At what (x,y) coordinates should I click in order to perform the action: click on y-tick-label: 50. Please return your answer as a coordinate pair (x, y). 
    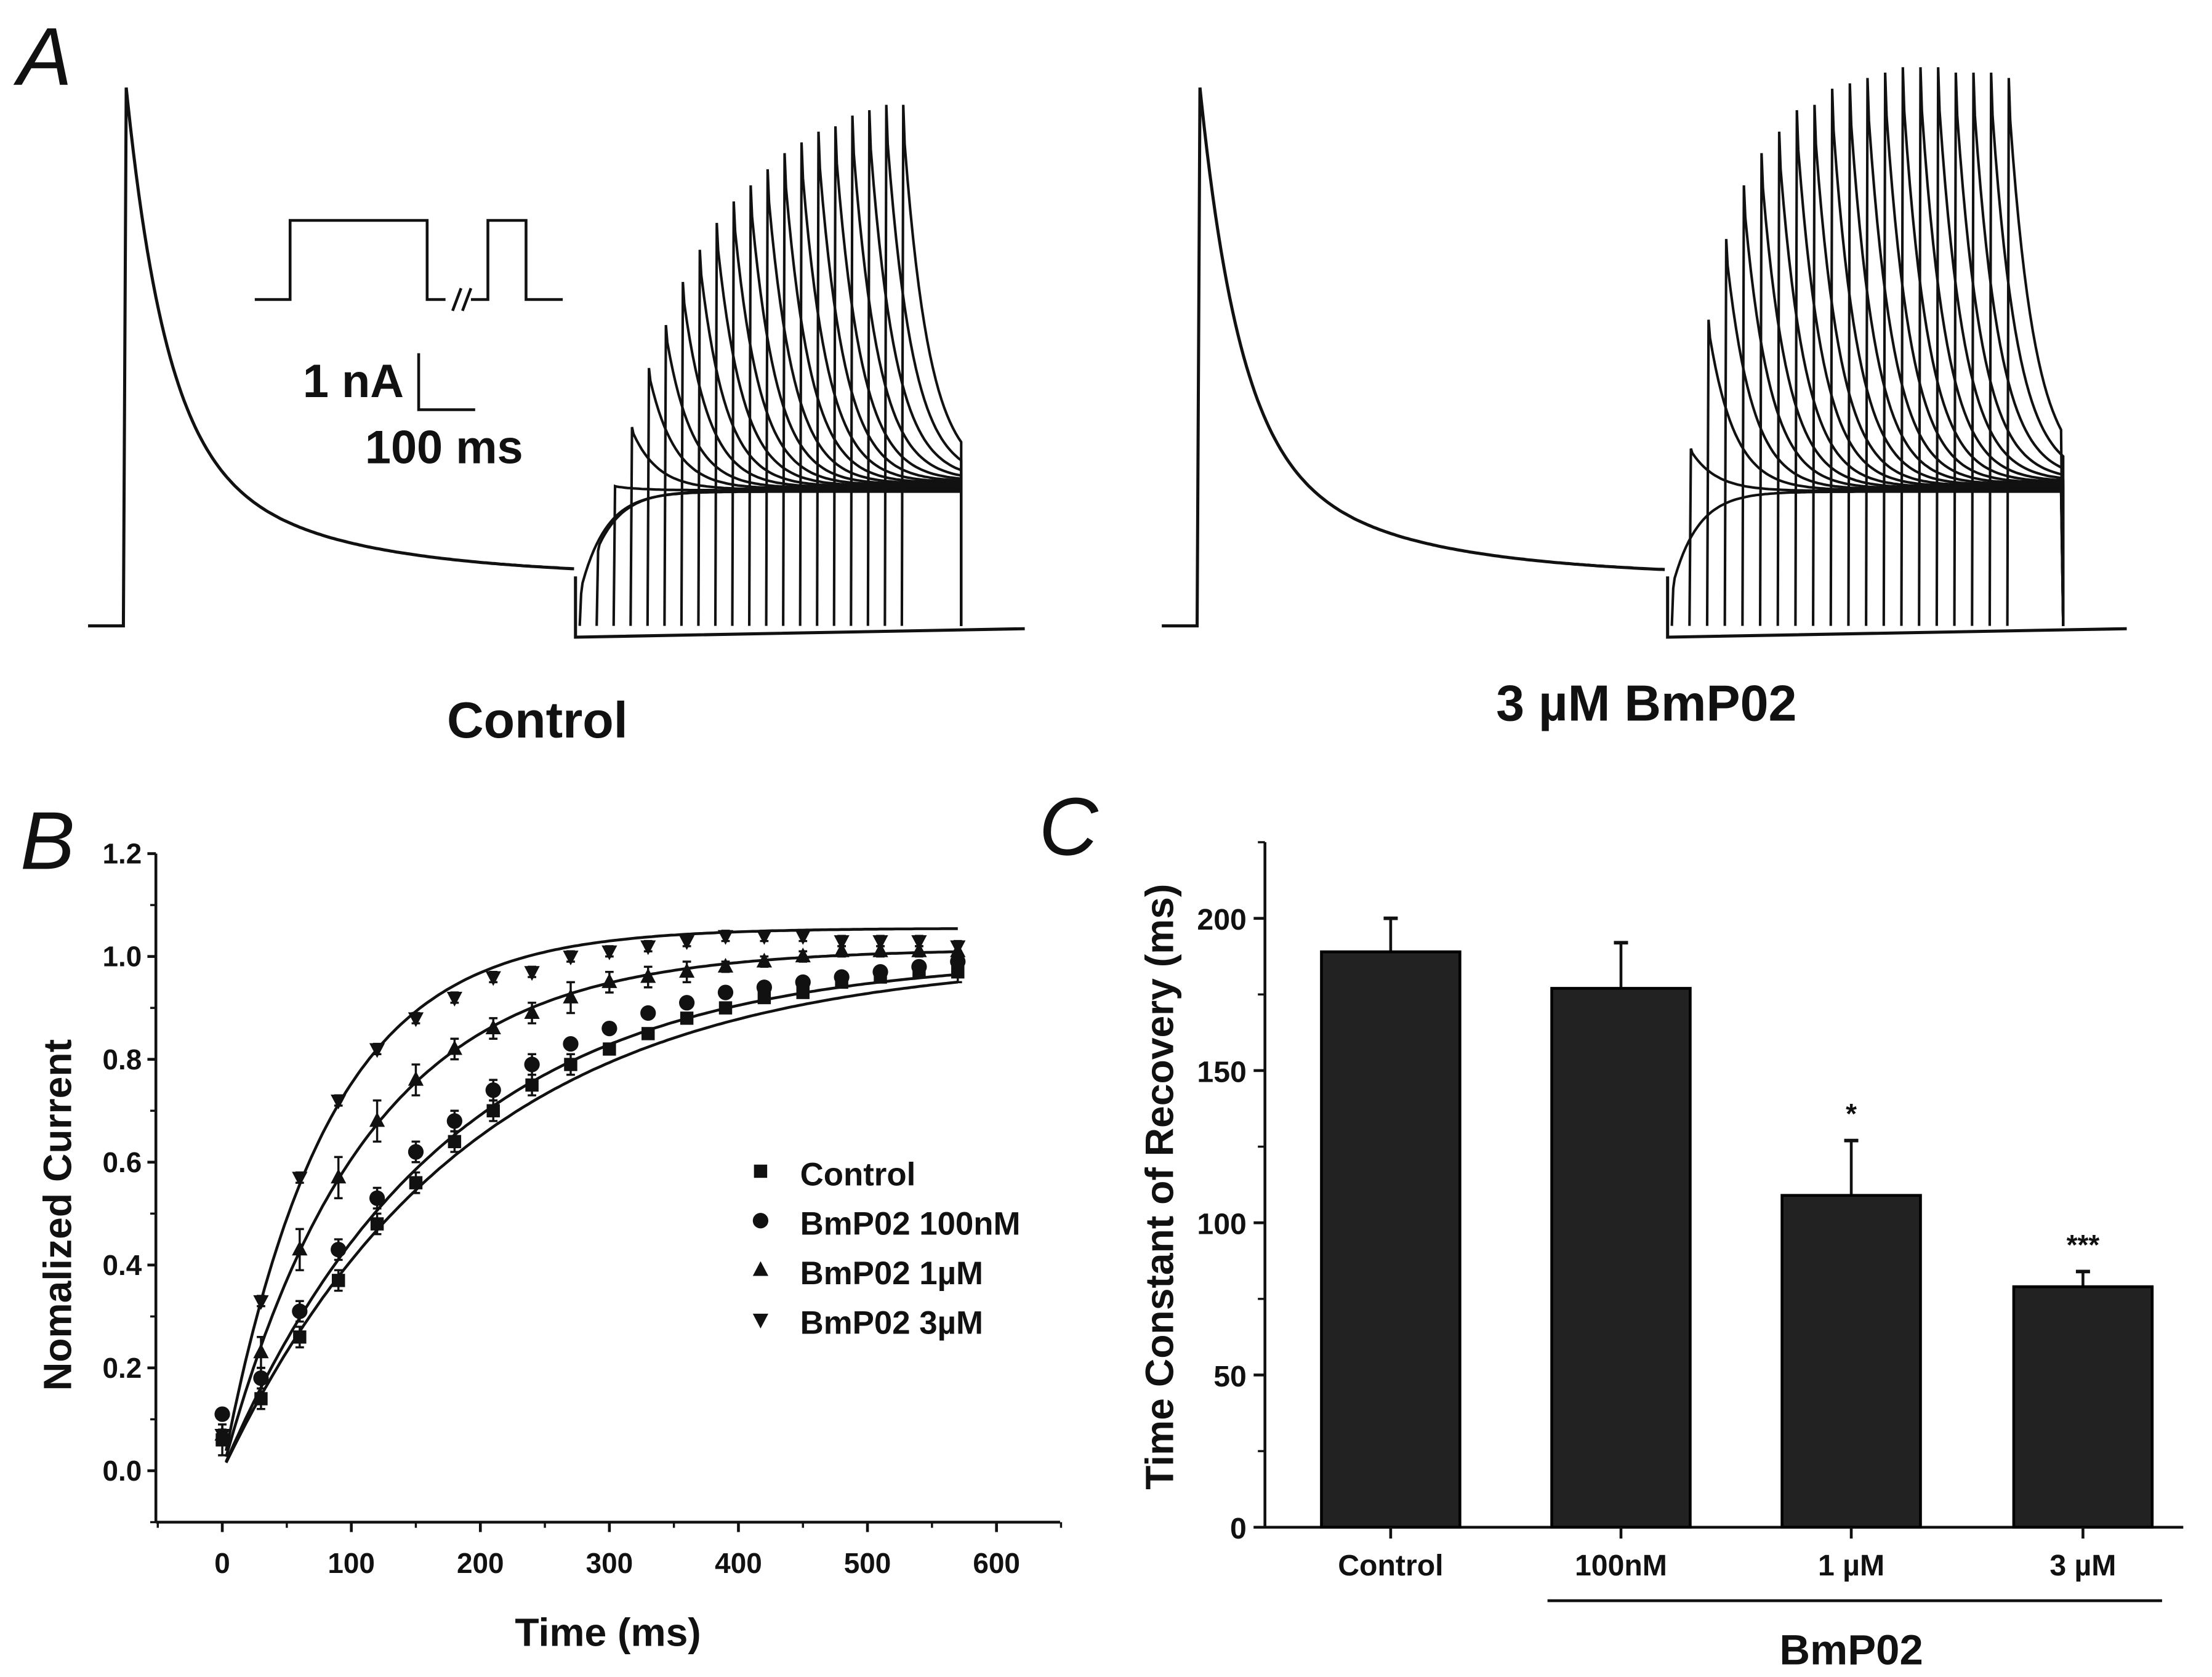
    Looking at the image, I should click on (1230, 1376).